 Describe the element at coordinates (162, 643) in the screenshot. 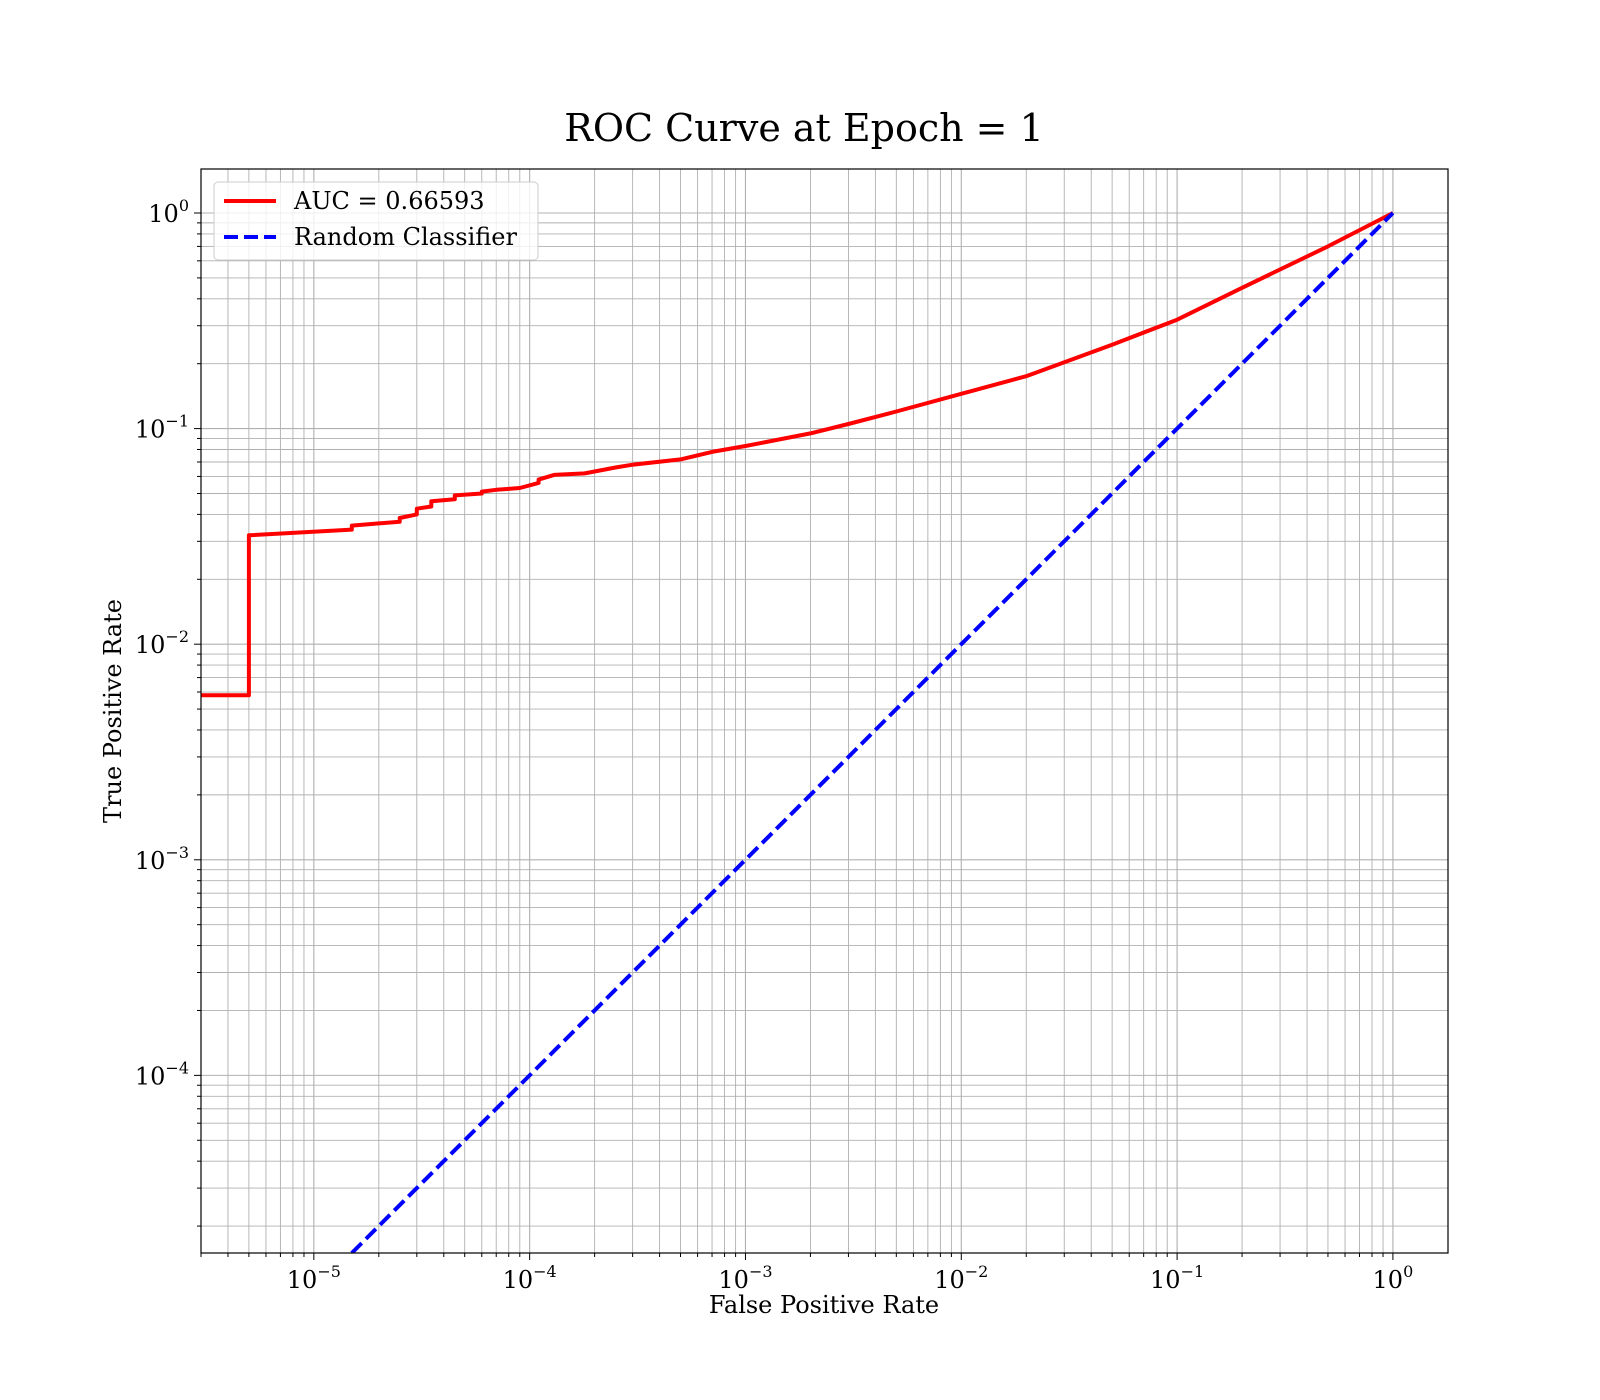

I see `y-tick-label: 10⁻²` at that location.